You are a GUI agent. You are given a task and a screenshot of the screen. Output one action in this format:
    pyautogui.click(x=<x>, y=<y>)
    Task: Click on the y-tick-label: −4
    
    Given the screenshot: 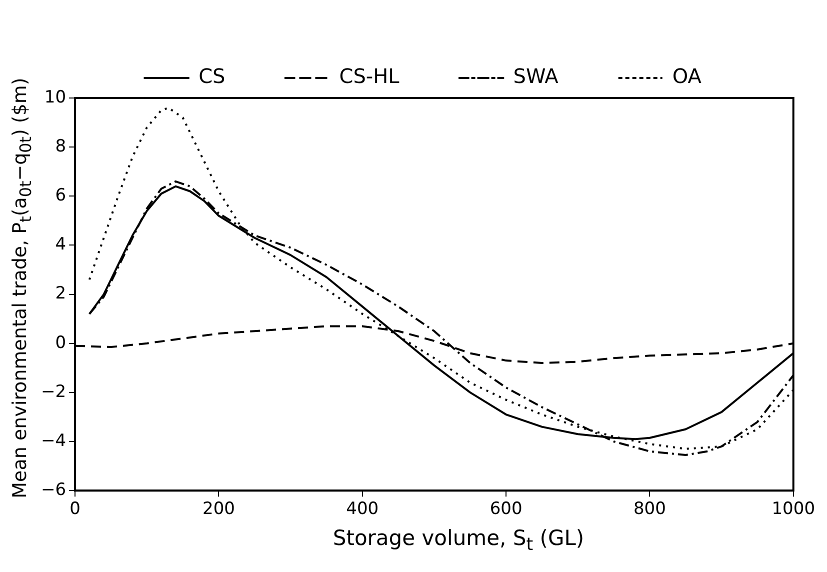 What is the action you would take?
    pyautogui.click(x=53, y=440)
    